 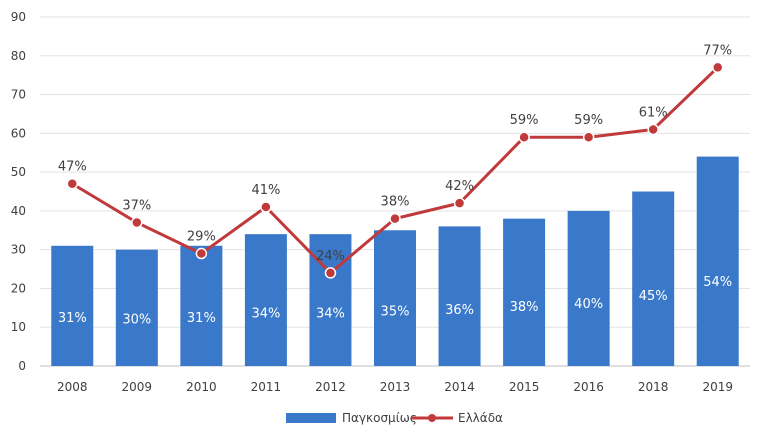 What do you see at coordinates (201, 387) in the screenshot?
I see `x-tick-label: 2010` at bounding box center [201, 387].